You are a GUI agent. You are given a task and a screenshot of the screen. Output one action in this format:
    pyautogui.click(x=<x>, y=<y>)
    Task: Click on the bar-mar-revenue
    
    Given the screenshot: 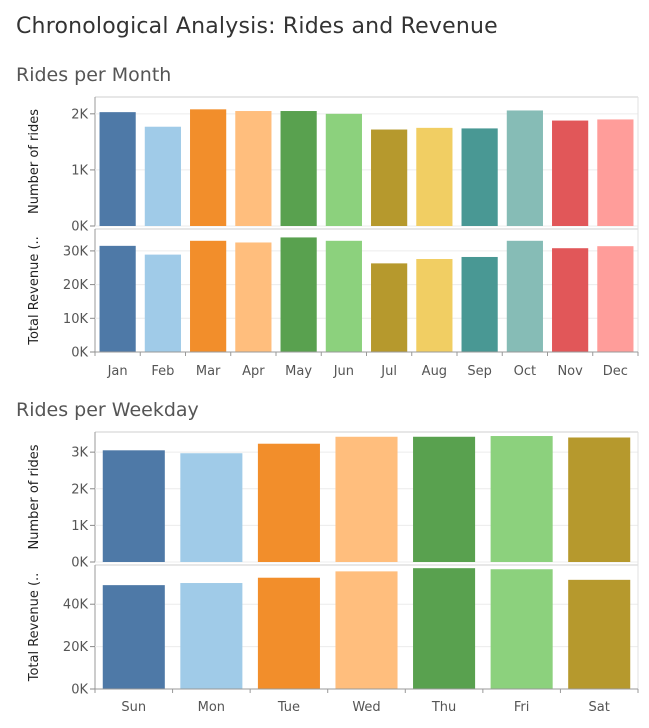 What is the action you would take?
    pyautogui.click(x=208, y=296)
    